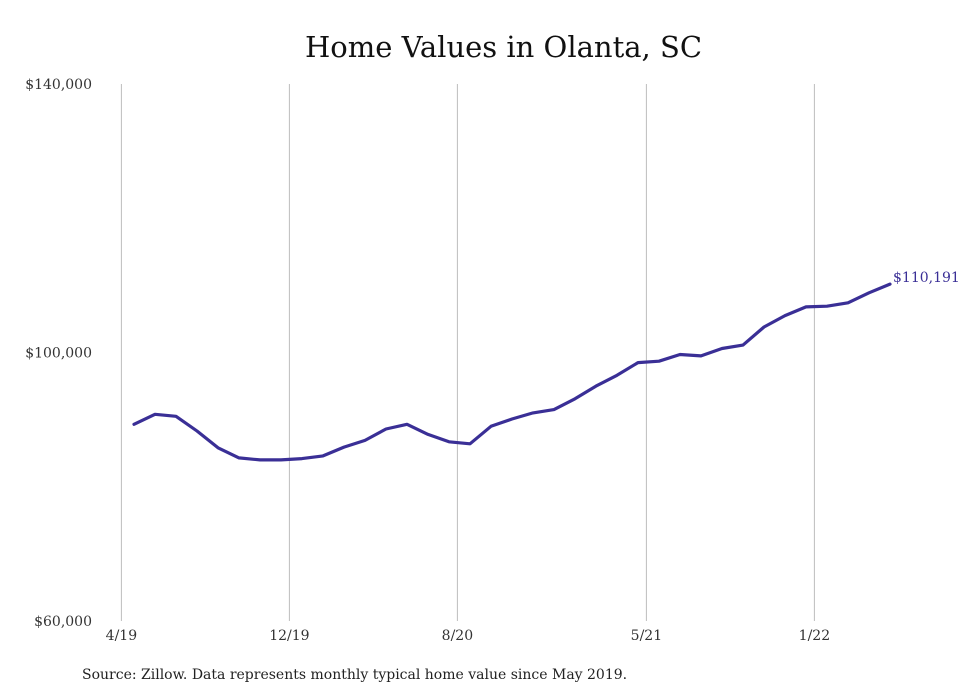 The height and width of the screenshot is (699, 980). I want to click on x-tick-label: 1/22, so click(814, 636).